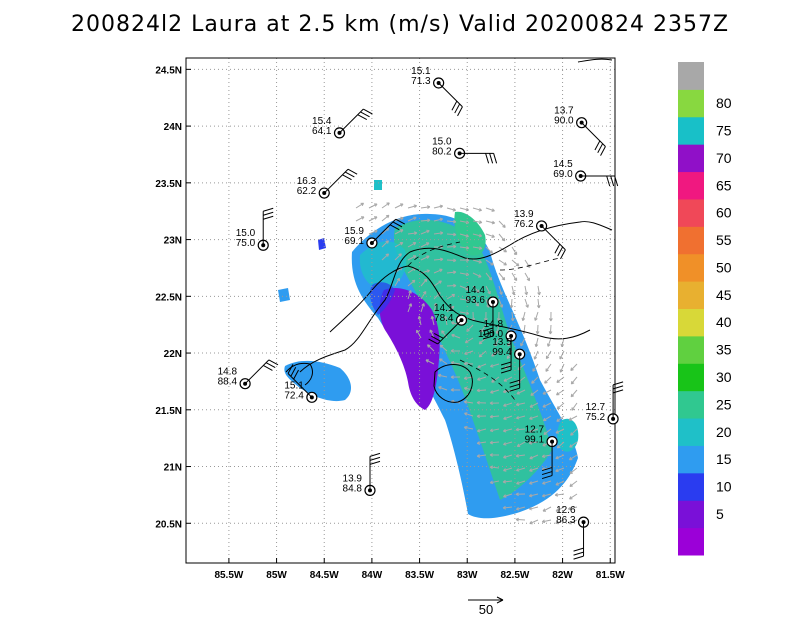 This screenshot has height=618, width=800. I want to click on colorbar-label: 60, so click(724, 213).